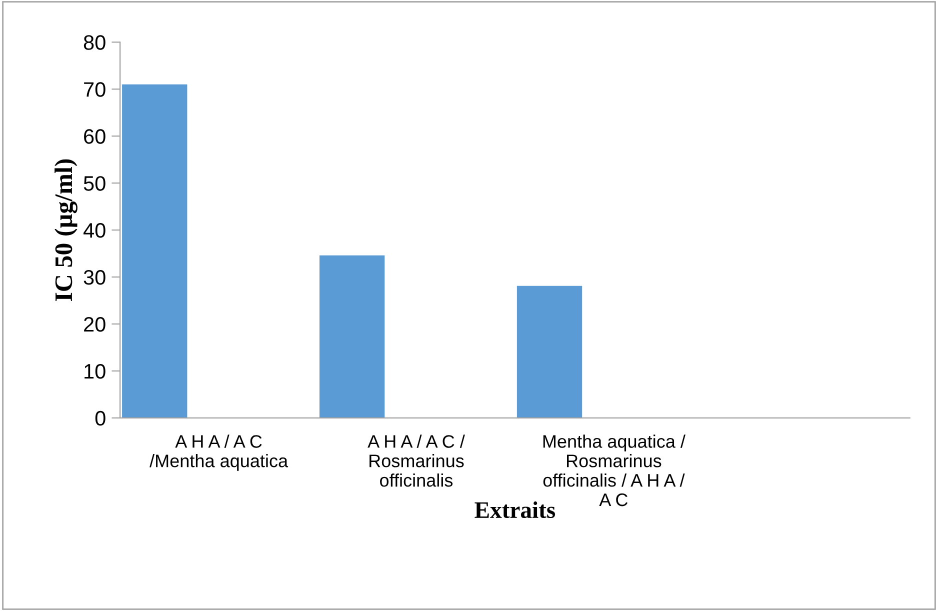  I want to click on y-tick-label: 80, so click(95, 42).